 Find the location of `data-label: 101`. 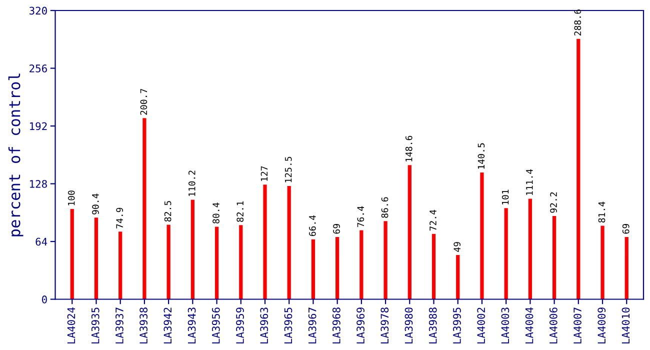

data-label: 101 is located at coordinates (505, 197).